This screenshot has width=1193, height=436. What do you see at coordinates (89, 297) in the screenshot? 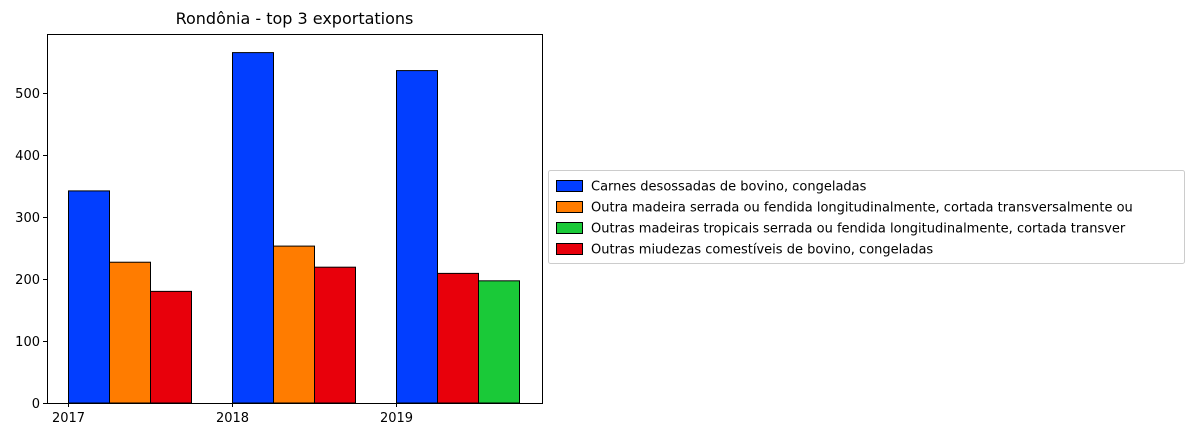
I see `bar-series-0-2017` at bounding box center [89, 297].